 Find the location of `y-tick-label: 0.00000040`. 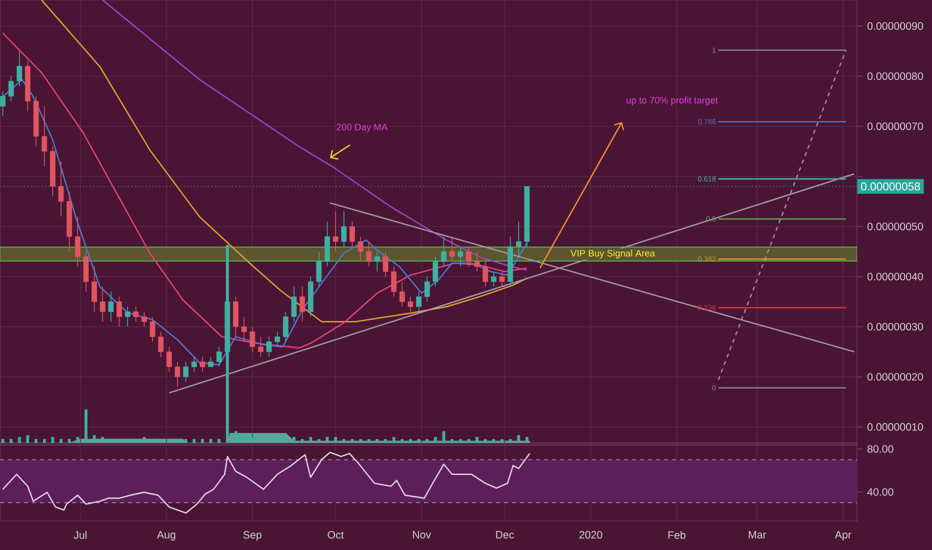

y-tick-label: 0.00000040 is located at coordinates (895, 276).